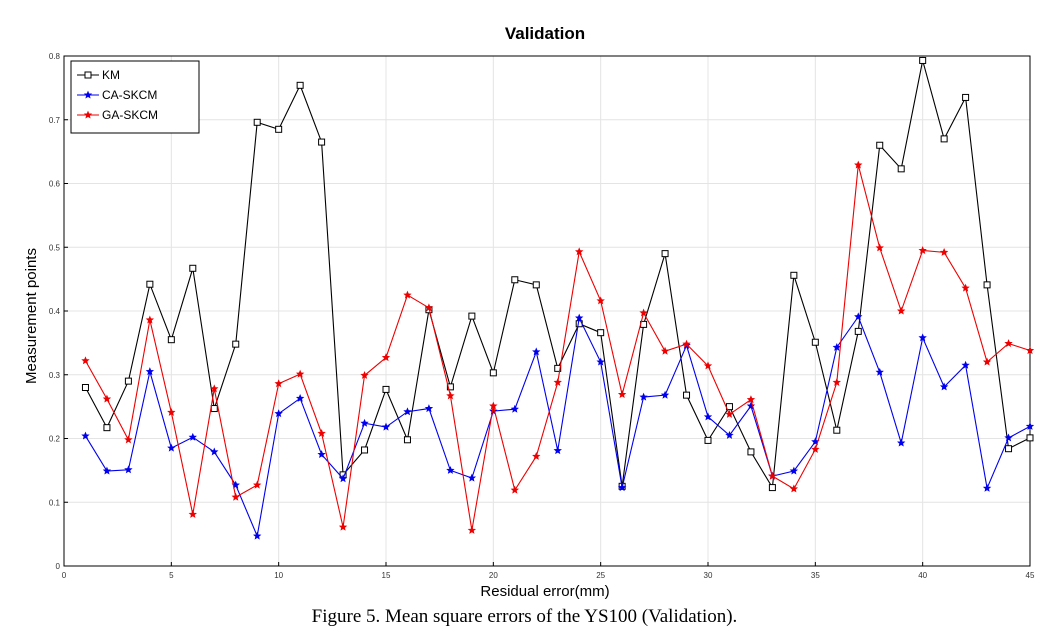 This screenshot has height=641, width=1049. Describe the element at coordinates (88, 94) in the screenshot. I see `legend-marker-ca-skcm` at that location.